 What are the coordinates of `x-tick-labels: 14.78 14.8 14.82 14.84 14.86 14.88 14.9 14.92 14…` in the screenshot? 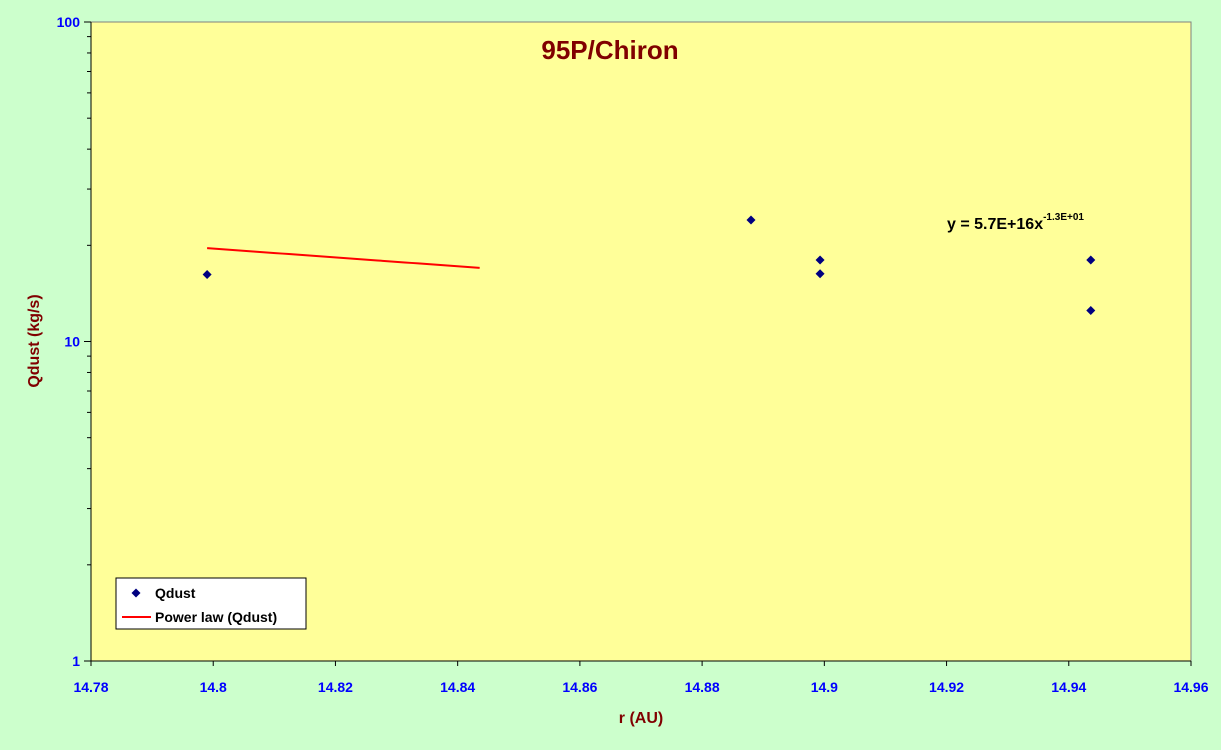 It's located at (641, 678).